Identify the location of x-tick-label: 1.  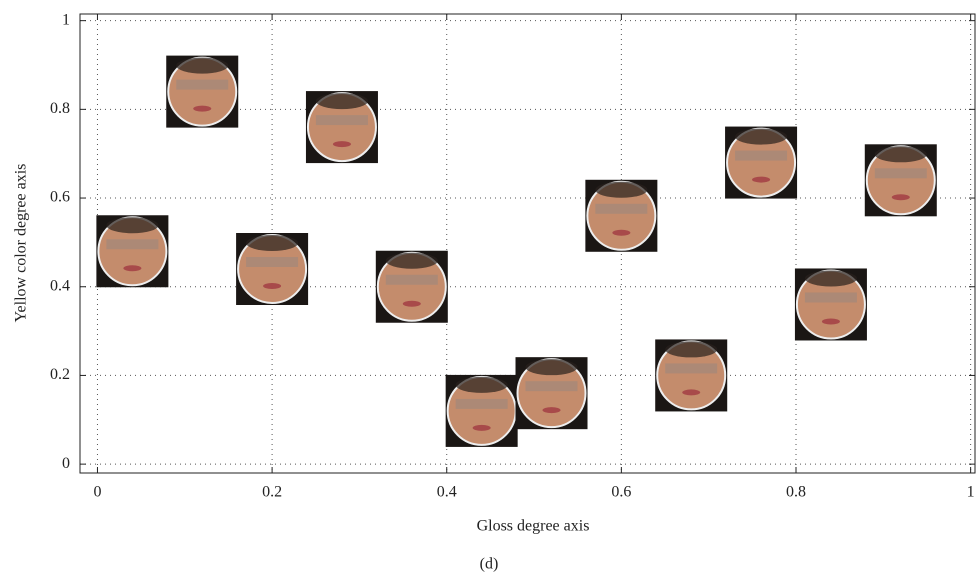
(971, 492).